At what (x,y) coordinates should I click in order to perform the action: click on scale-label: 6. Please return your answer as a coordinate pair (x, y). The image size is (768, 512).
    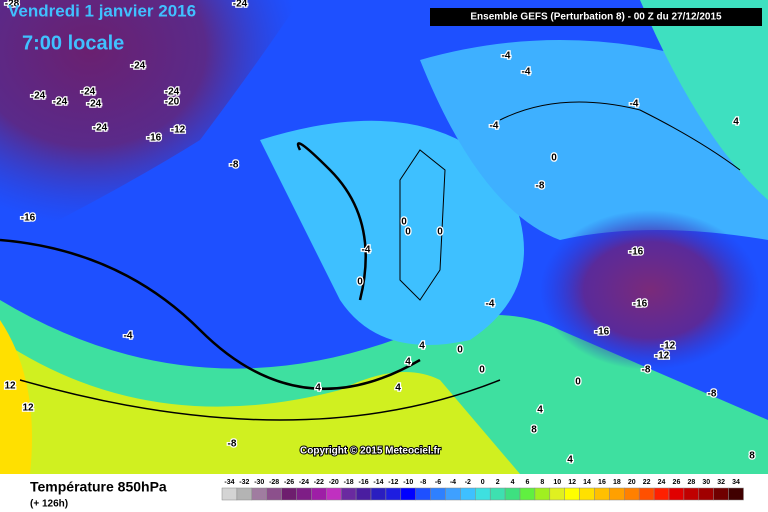
    Looking at the image, I should click on (527, 482).